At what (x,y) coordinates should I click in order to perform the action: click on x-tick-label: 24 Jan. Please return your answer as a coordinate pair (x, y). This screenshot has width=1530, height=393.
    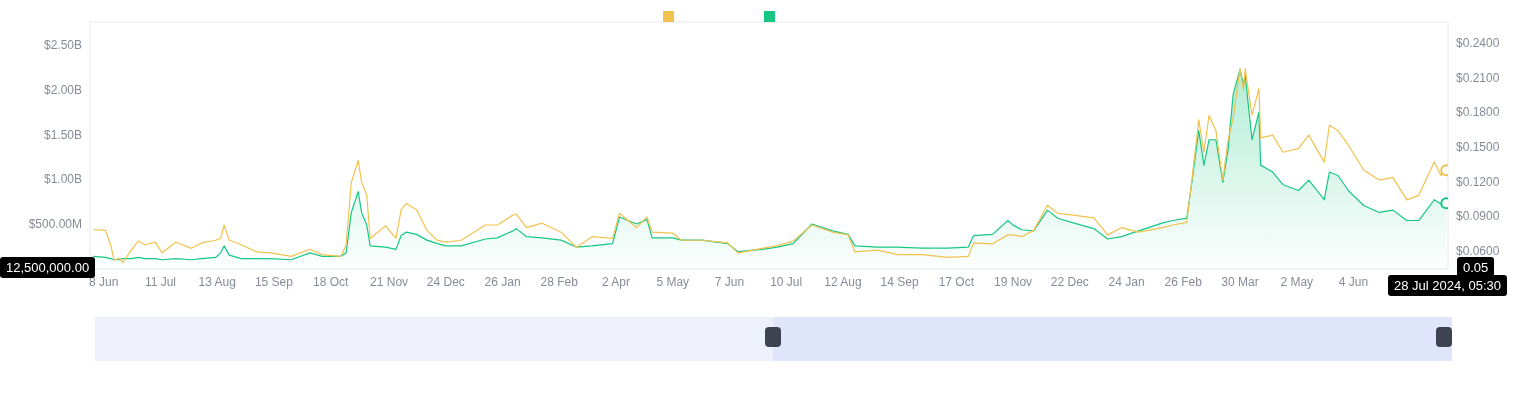
    Looking at the image, I should click on (1126, 281).